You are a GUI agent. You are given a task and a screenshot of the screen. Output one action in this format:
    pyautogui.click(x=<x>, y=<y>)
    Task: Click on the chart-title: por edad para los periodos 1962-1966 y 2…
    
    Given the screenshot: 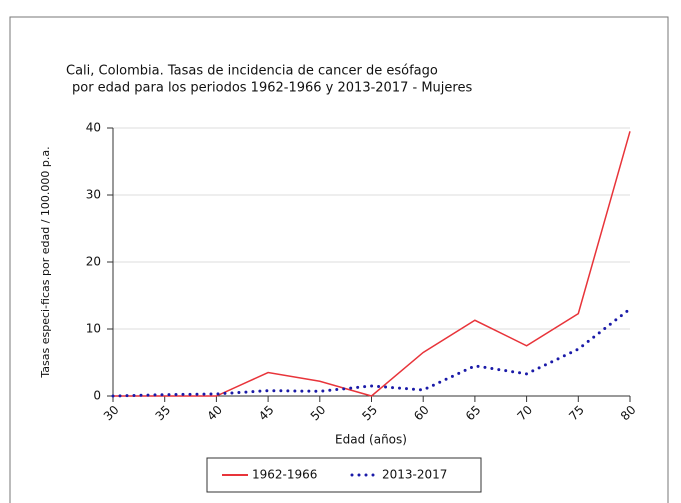 What is the action you would take?
    pyautogui.click(x=272, y=88)
    